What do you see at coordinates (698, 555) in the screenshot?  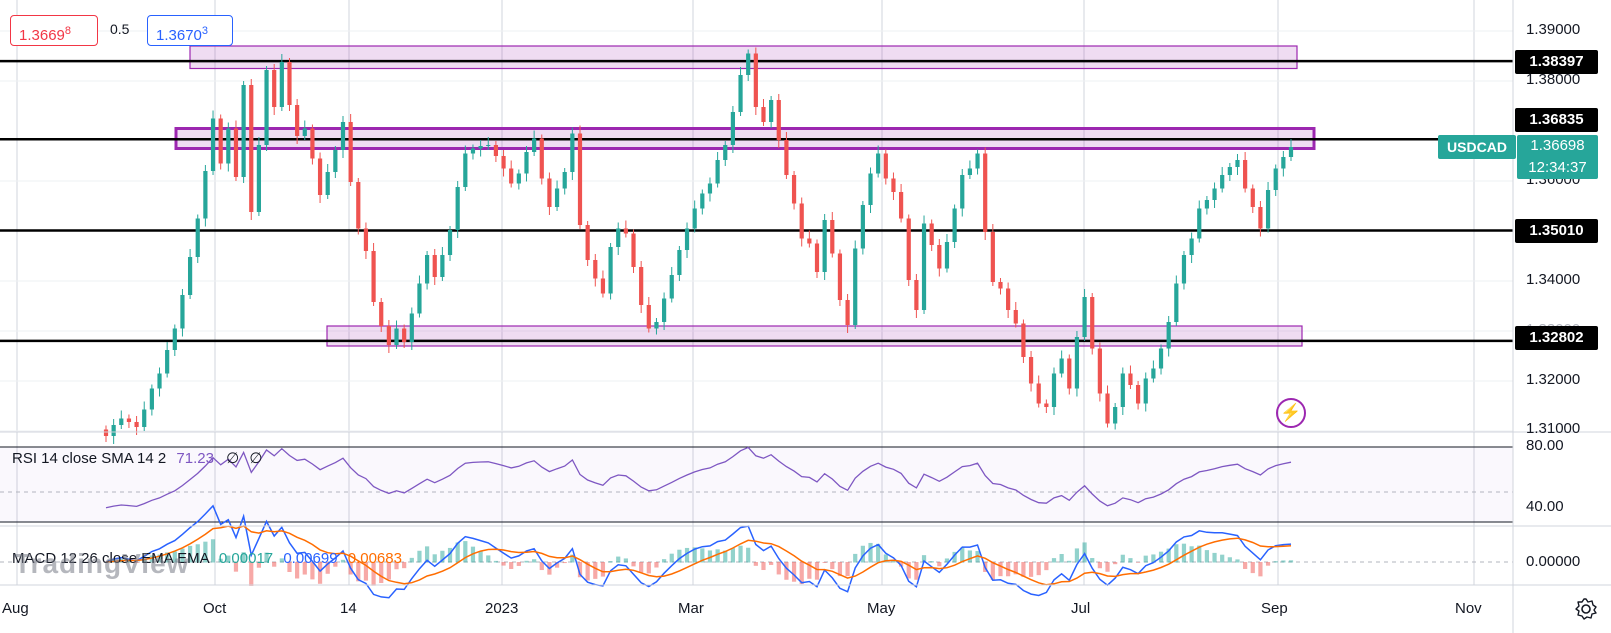 I see `macd-signal-line` at bounding box center [698, 555].